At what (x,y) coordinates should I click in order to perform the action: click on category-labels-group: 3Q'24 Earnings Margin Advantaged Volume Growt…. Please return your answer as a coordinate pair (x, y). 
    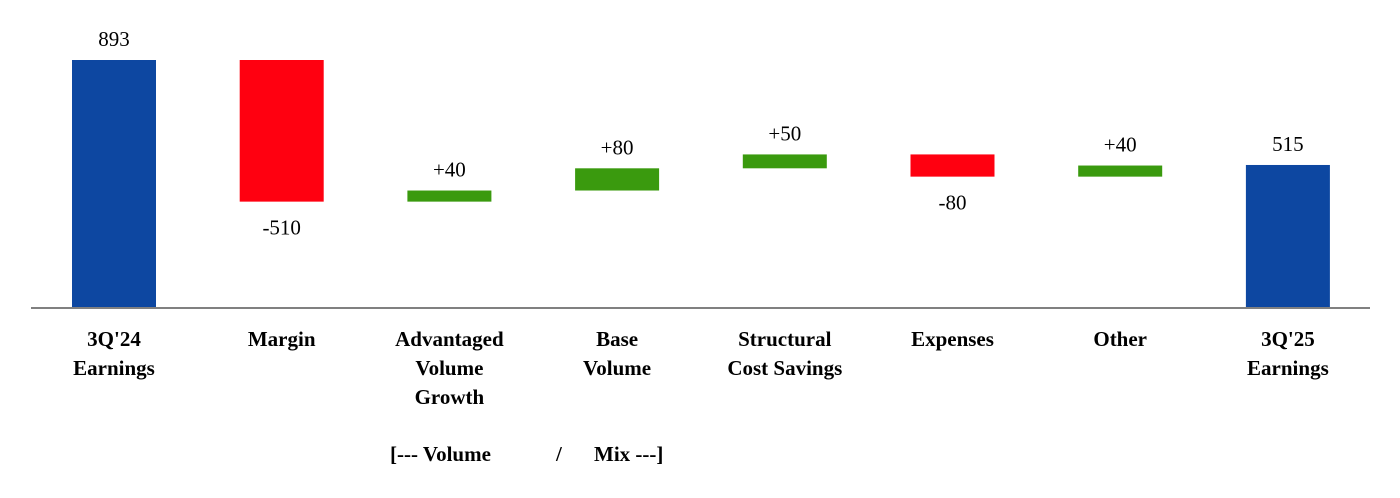
    Looking at the image, I should click on (701, 368).